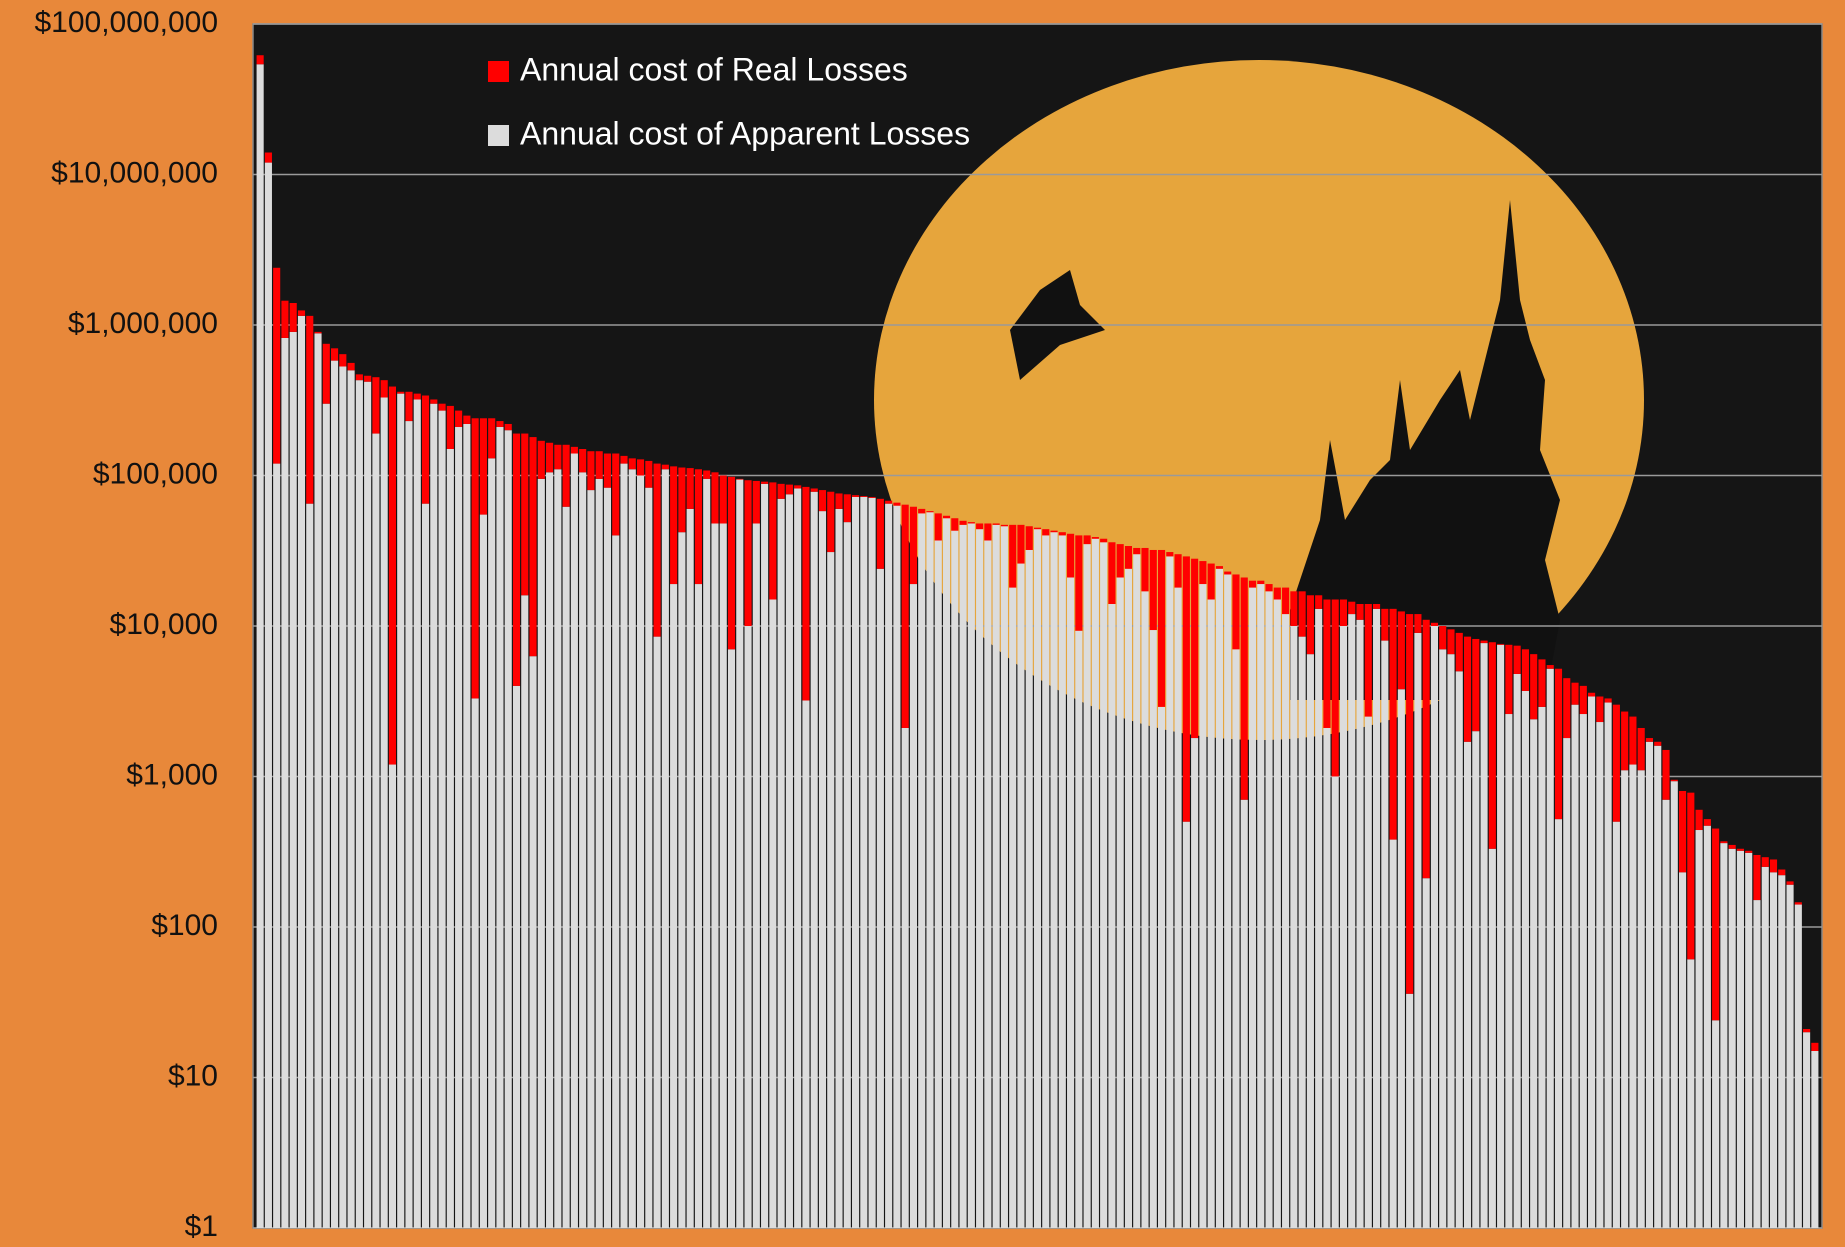  Describe the element at coordinates (126, 22) in the screenshot. I see `y-tick-label: $100,000,000` at that location.